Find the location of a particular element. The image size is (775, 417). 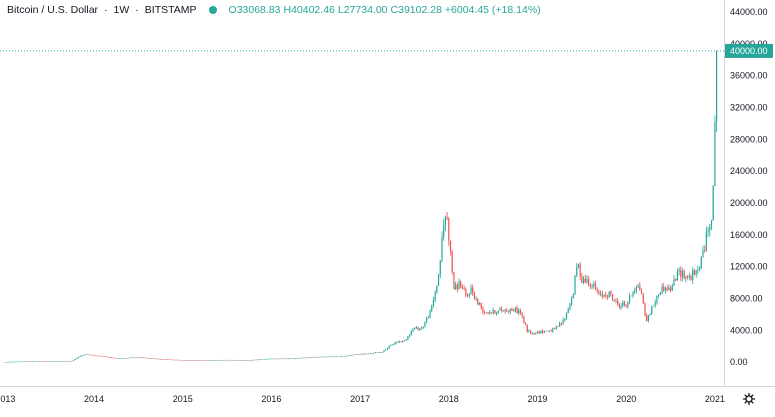

x-tick-label: 2018 is located at coordinates (449, 399).